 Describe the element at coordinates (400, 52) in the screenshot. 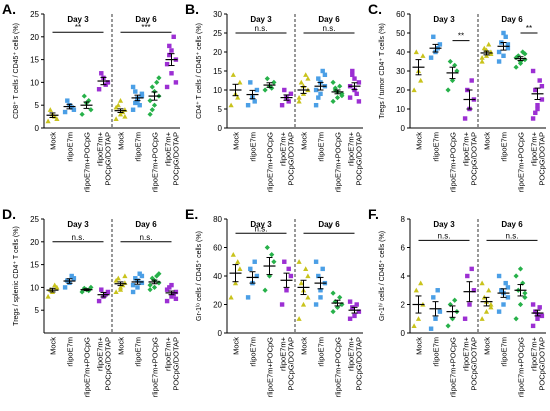

I see `y-tick-label: 40` at that location.